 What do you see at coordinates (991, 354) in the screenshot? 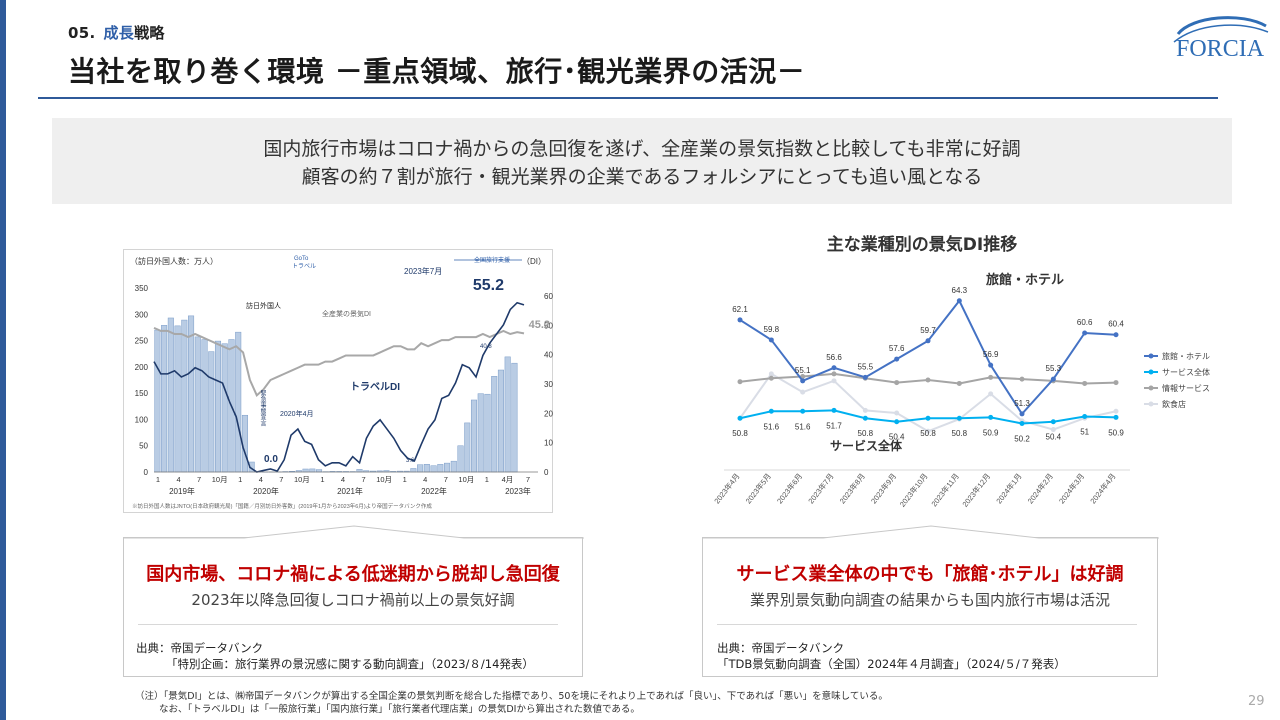
I see `hotel-data-label: 56.9` at bounding box center [991, 354].